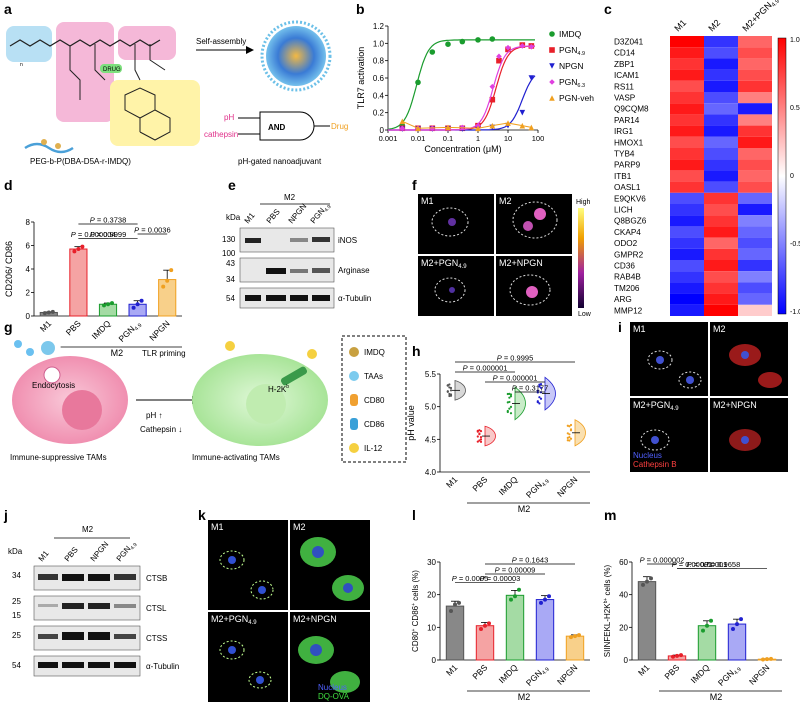 The width and height of the screenshot is (800, 717). Describe the element at coordinates (233, 217) in the screenshot. I see `kda-label: kDa` at that location.